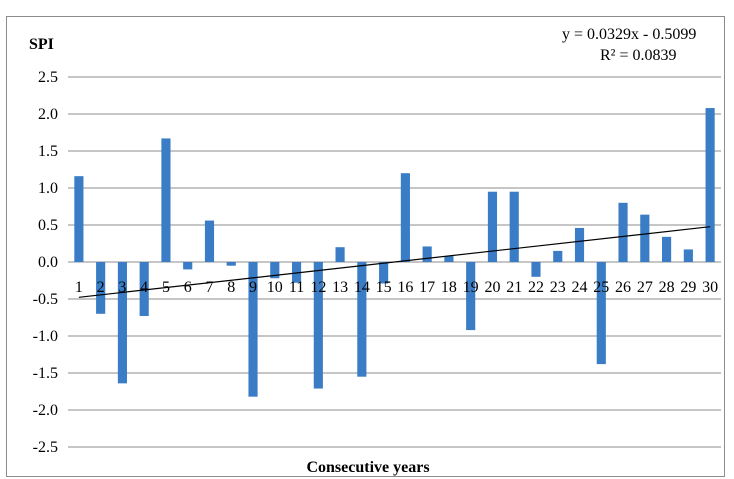  Describe the element at coordinates (48, 114) in the screenshot. I see `y-tick-label: 2.0` at that location.